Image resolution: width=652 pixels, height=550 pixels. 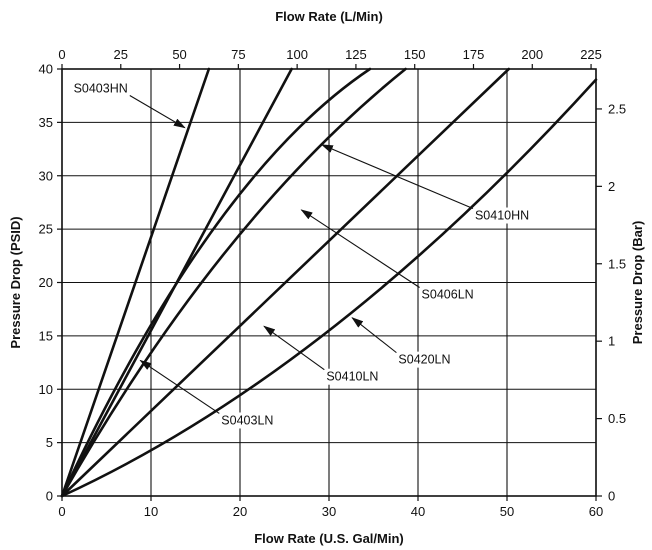 What do you see at coordinates (374, 335) in the screenshot?
I see `annotation-arrow-s0420ln` at bounding box center [374, 335].